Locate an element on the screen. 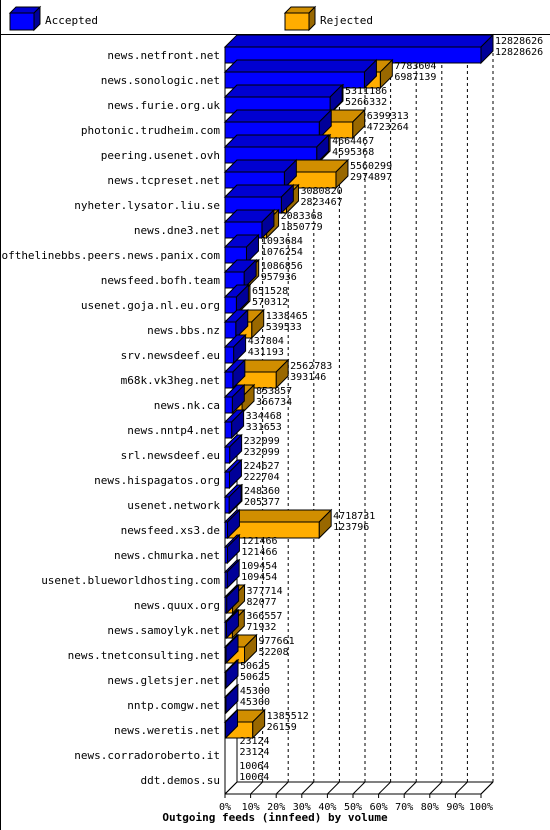 This screenshot has height=830, width=550. data-label-offered: 50625 is located at coordinates (255, 666).